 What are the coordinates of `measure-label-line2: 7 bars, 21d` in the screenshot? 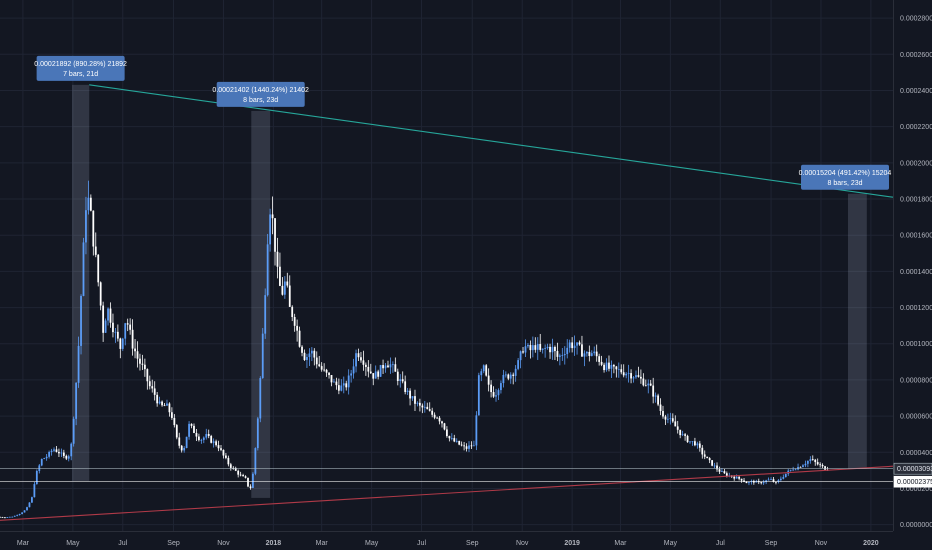 It's located at (80, 74).